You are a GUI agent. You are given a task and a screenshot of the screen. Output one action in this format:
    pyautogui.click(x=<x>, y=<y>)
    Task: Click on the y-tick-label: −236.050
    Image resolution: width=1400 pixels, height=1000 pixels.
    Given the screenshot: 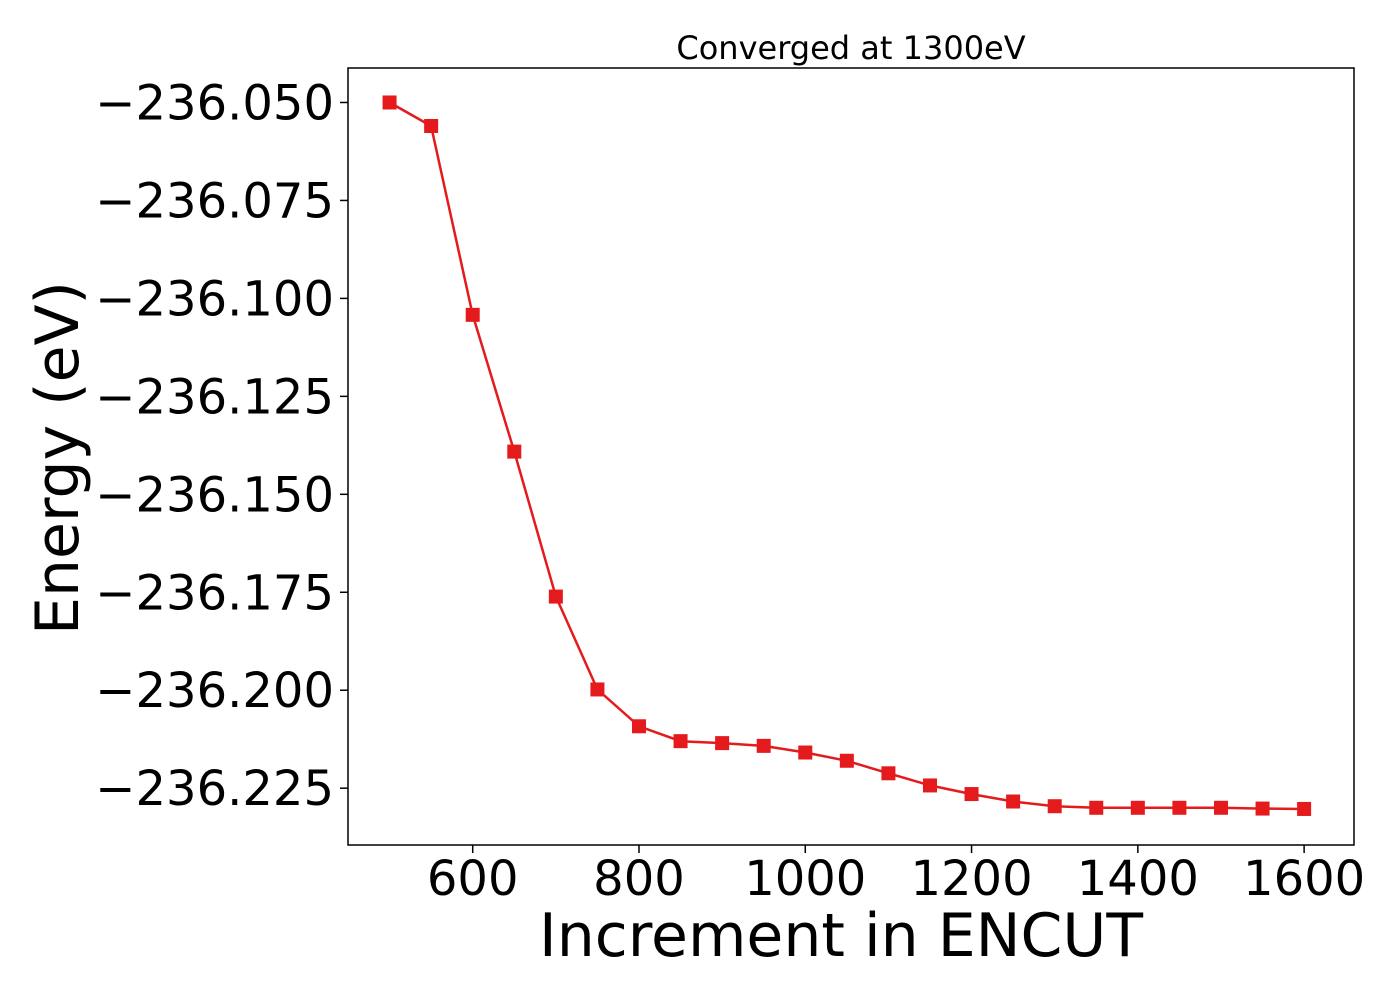 What is the action you would take?
    pyautogui.click(x=214, y=103)
    